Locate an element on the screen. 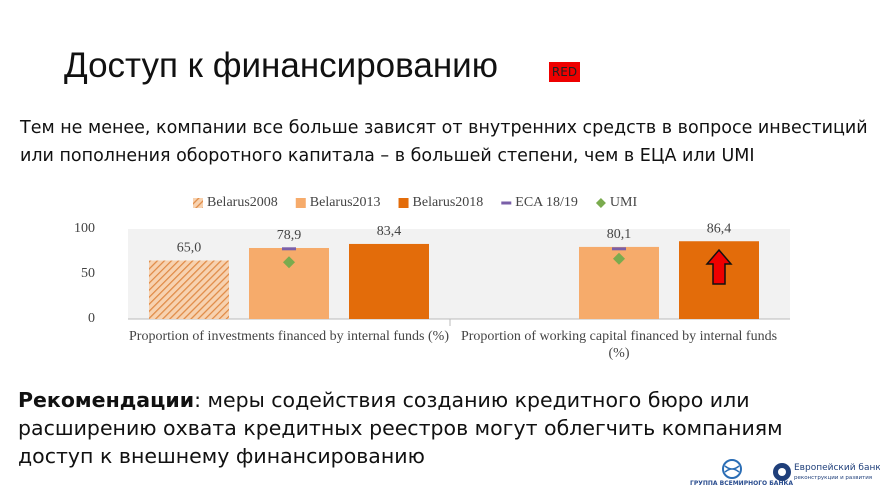 Image resolution: width=880 pixels, height=492 pixels. recommendation-line: доступ к внешнему финансированию is located at coordinates (221, 456).